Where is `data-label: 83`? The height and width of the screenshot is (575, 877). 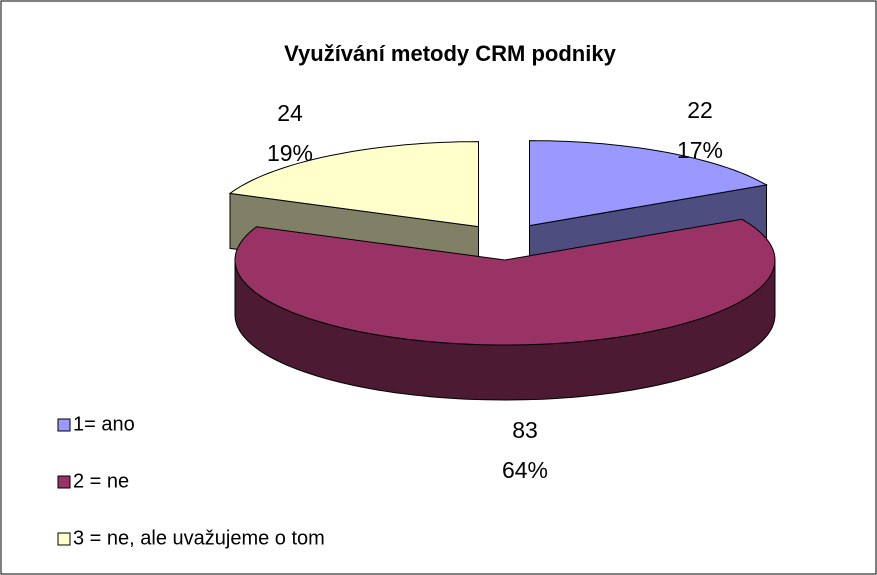 data-label: 83 is located at coordinates (525, 430).